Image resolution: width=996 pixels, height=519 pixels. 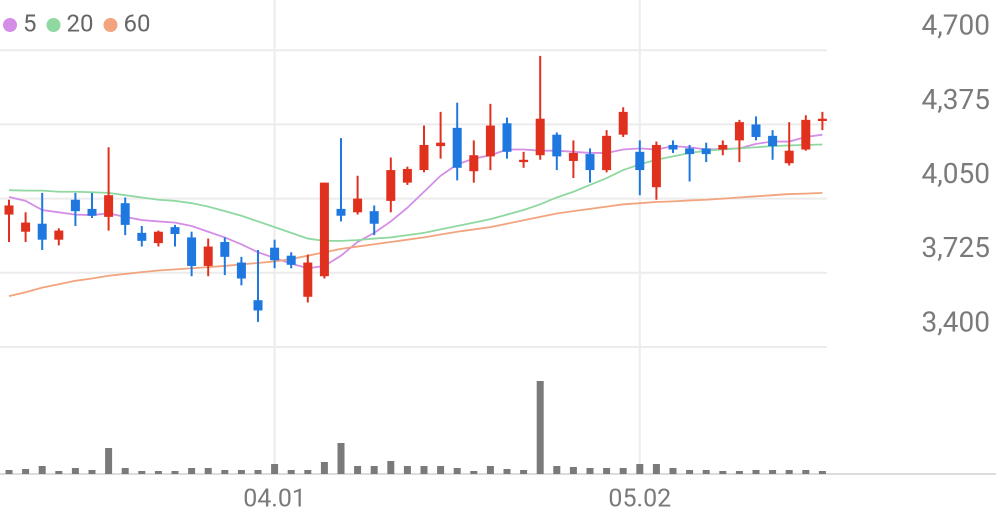 I want to click on legend-label: 20, so click(x=80, y=23).